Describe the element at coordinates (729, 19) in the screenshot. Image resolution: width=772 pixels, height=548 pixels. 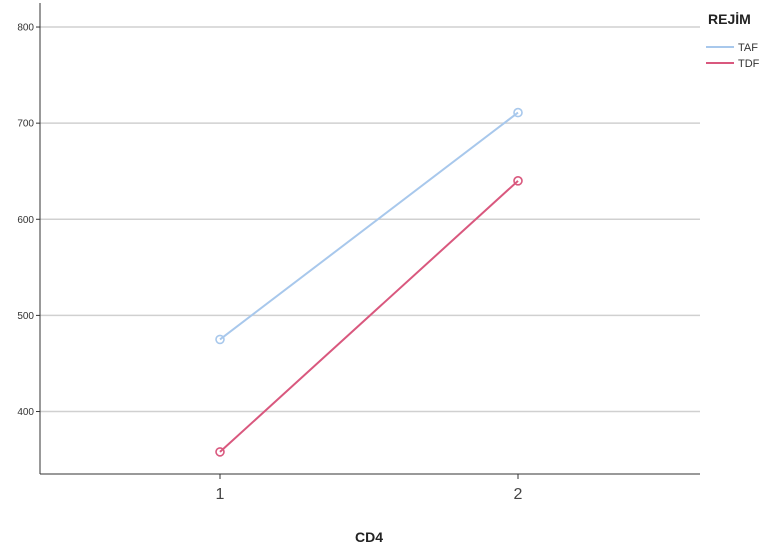
I see `legend-title: REJİM` at that location.